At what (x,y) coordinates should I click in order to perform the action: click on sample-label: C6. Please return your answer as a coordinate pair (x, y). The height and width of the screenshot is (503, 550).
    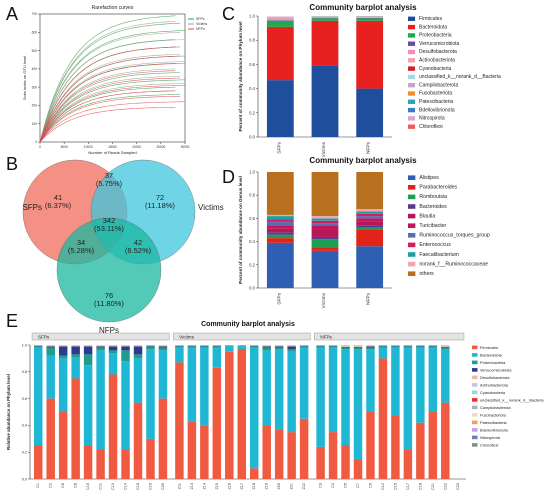
    Looking at the image, I should click on (63, 485).